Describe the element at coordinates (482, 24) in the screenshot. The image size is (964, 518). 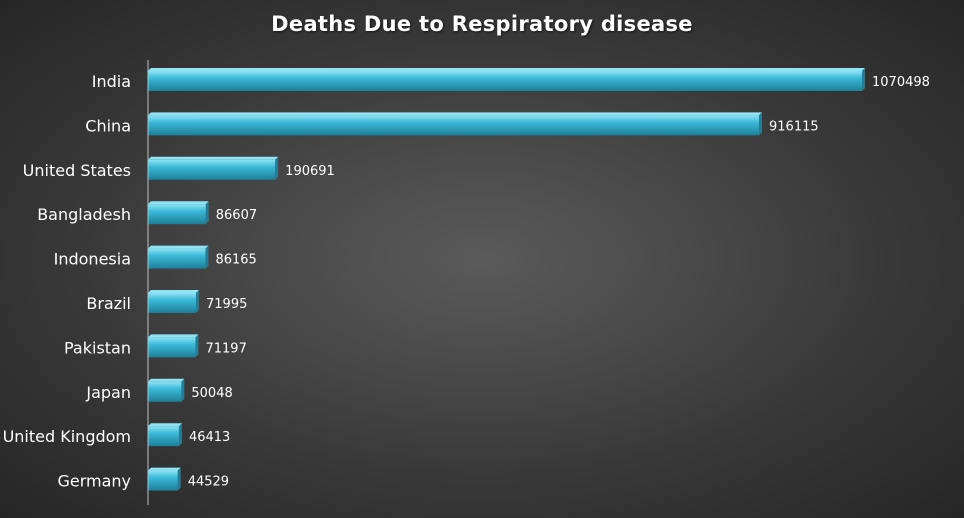
I see `chart-title: Deaths Due to Respiratory disease` at that location.